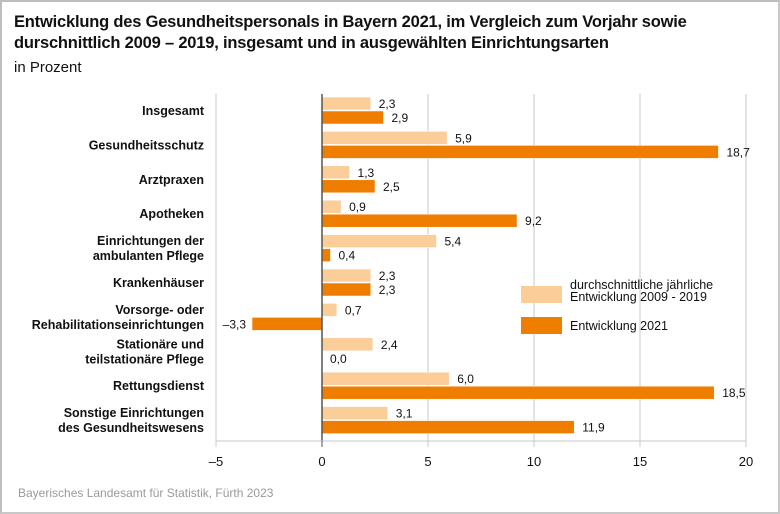 Image resolution: width=780 pixels, height=514 pixels. What do you see at coordinates (640, 461) in the screenshot?
I see `x-tick-label: 15` at bounding box center [640, 461].